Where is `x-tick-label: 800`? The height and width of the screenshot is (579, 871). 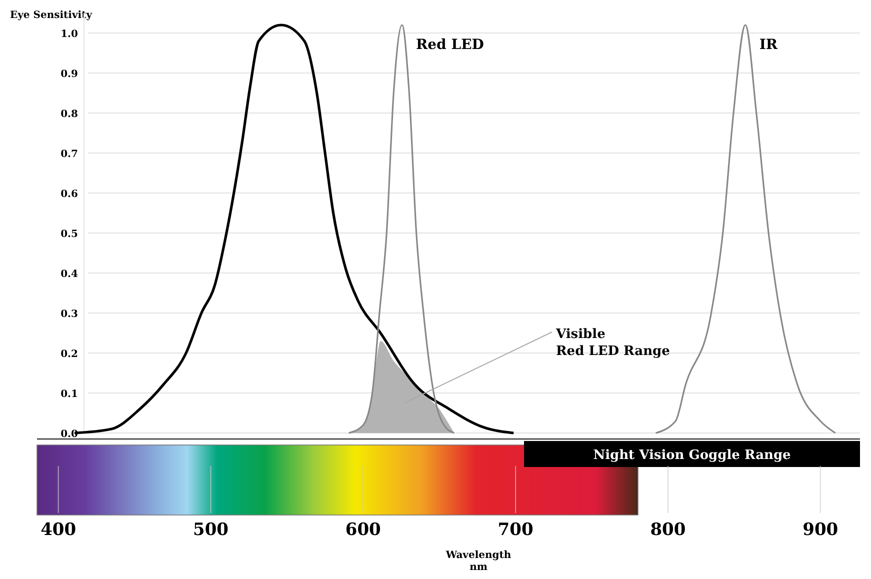 x-tick-label: 800 is located at coordinates (668, 530).